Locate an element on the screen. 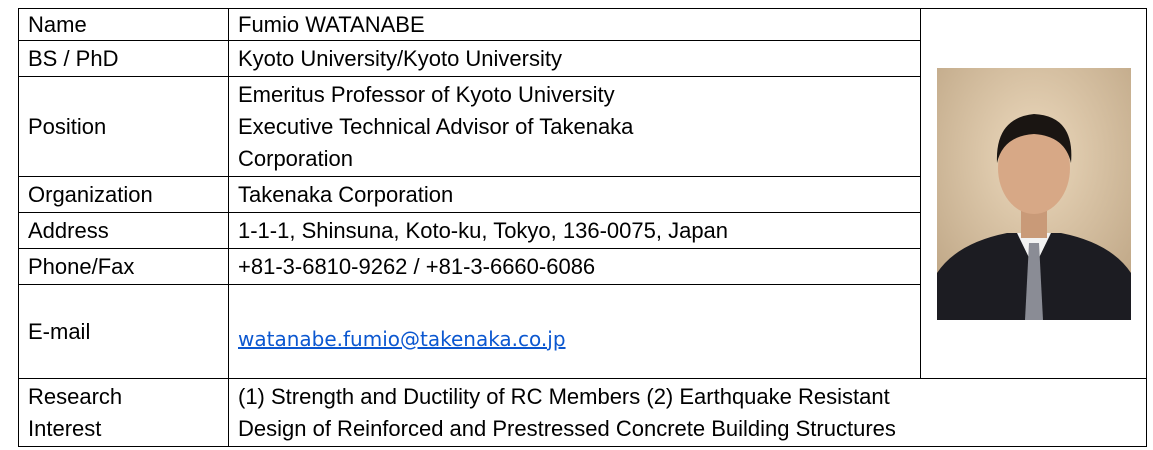 This screenshot has width=1153, height=450. label-cell: Research Interest is located at coordinates (123, 412).